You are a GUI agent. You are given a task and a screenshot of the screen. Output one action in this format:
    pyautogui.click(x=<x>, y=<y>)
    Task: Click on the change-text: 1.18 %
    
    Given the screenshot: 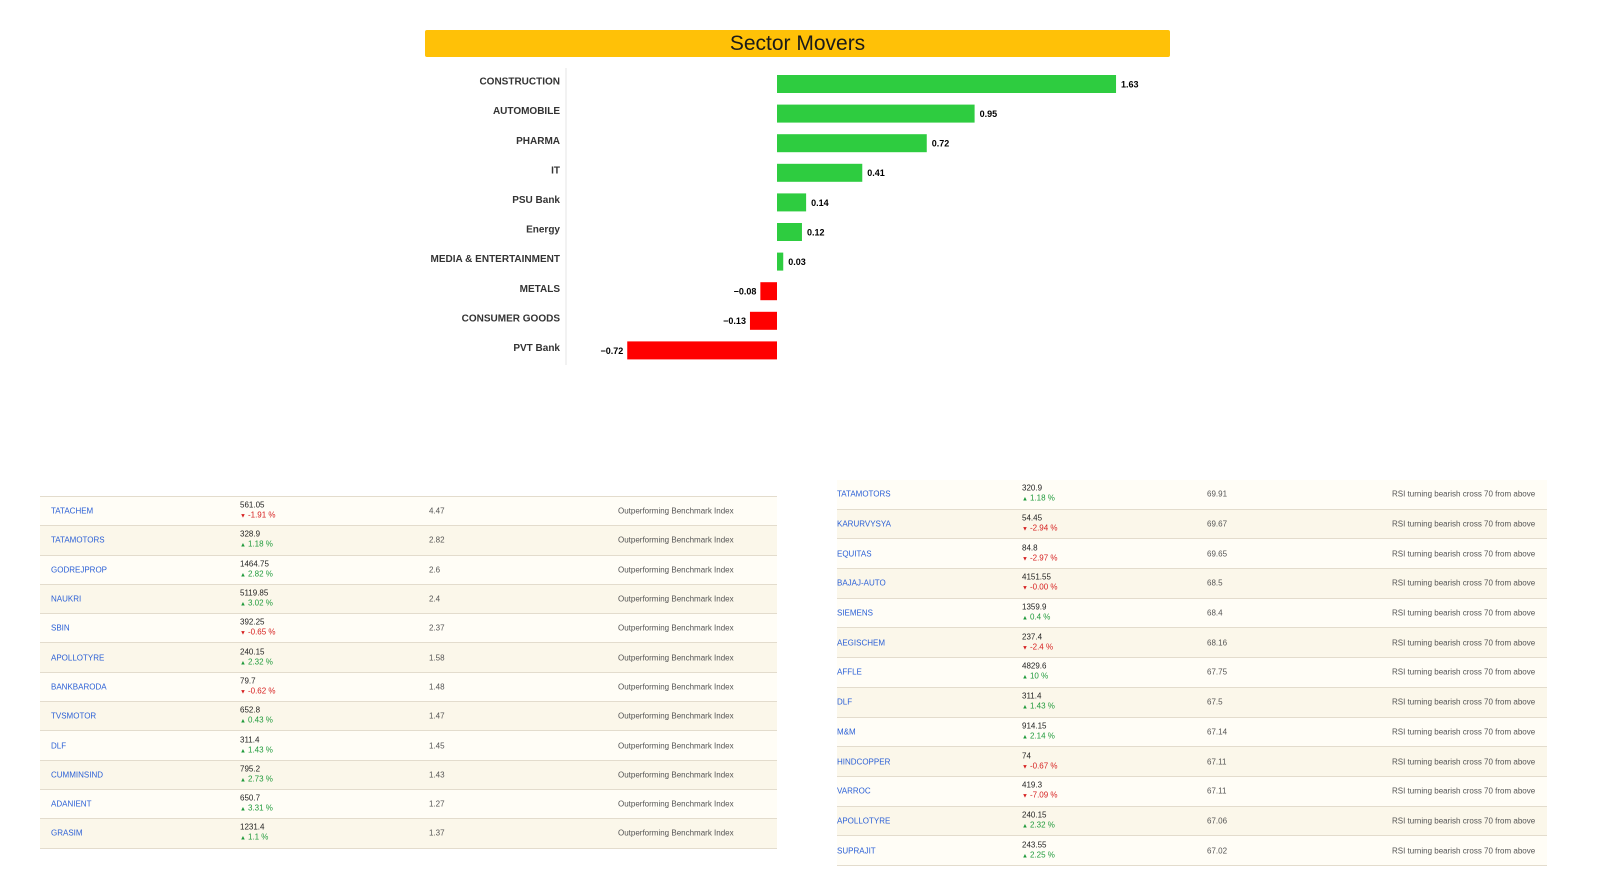 What is the action you would take?
    pyautogui.click(x=260, y=544)
    